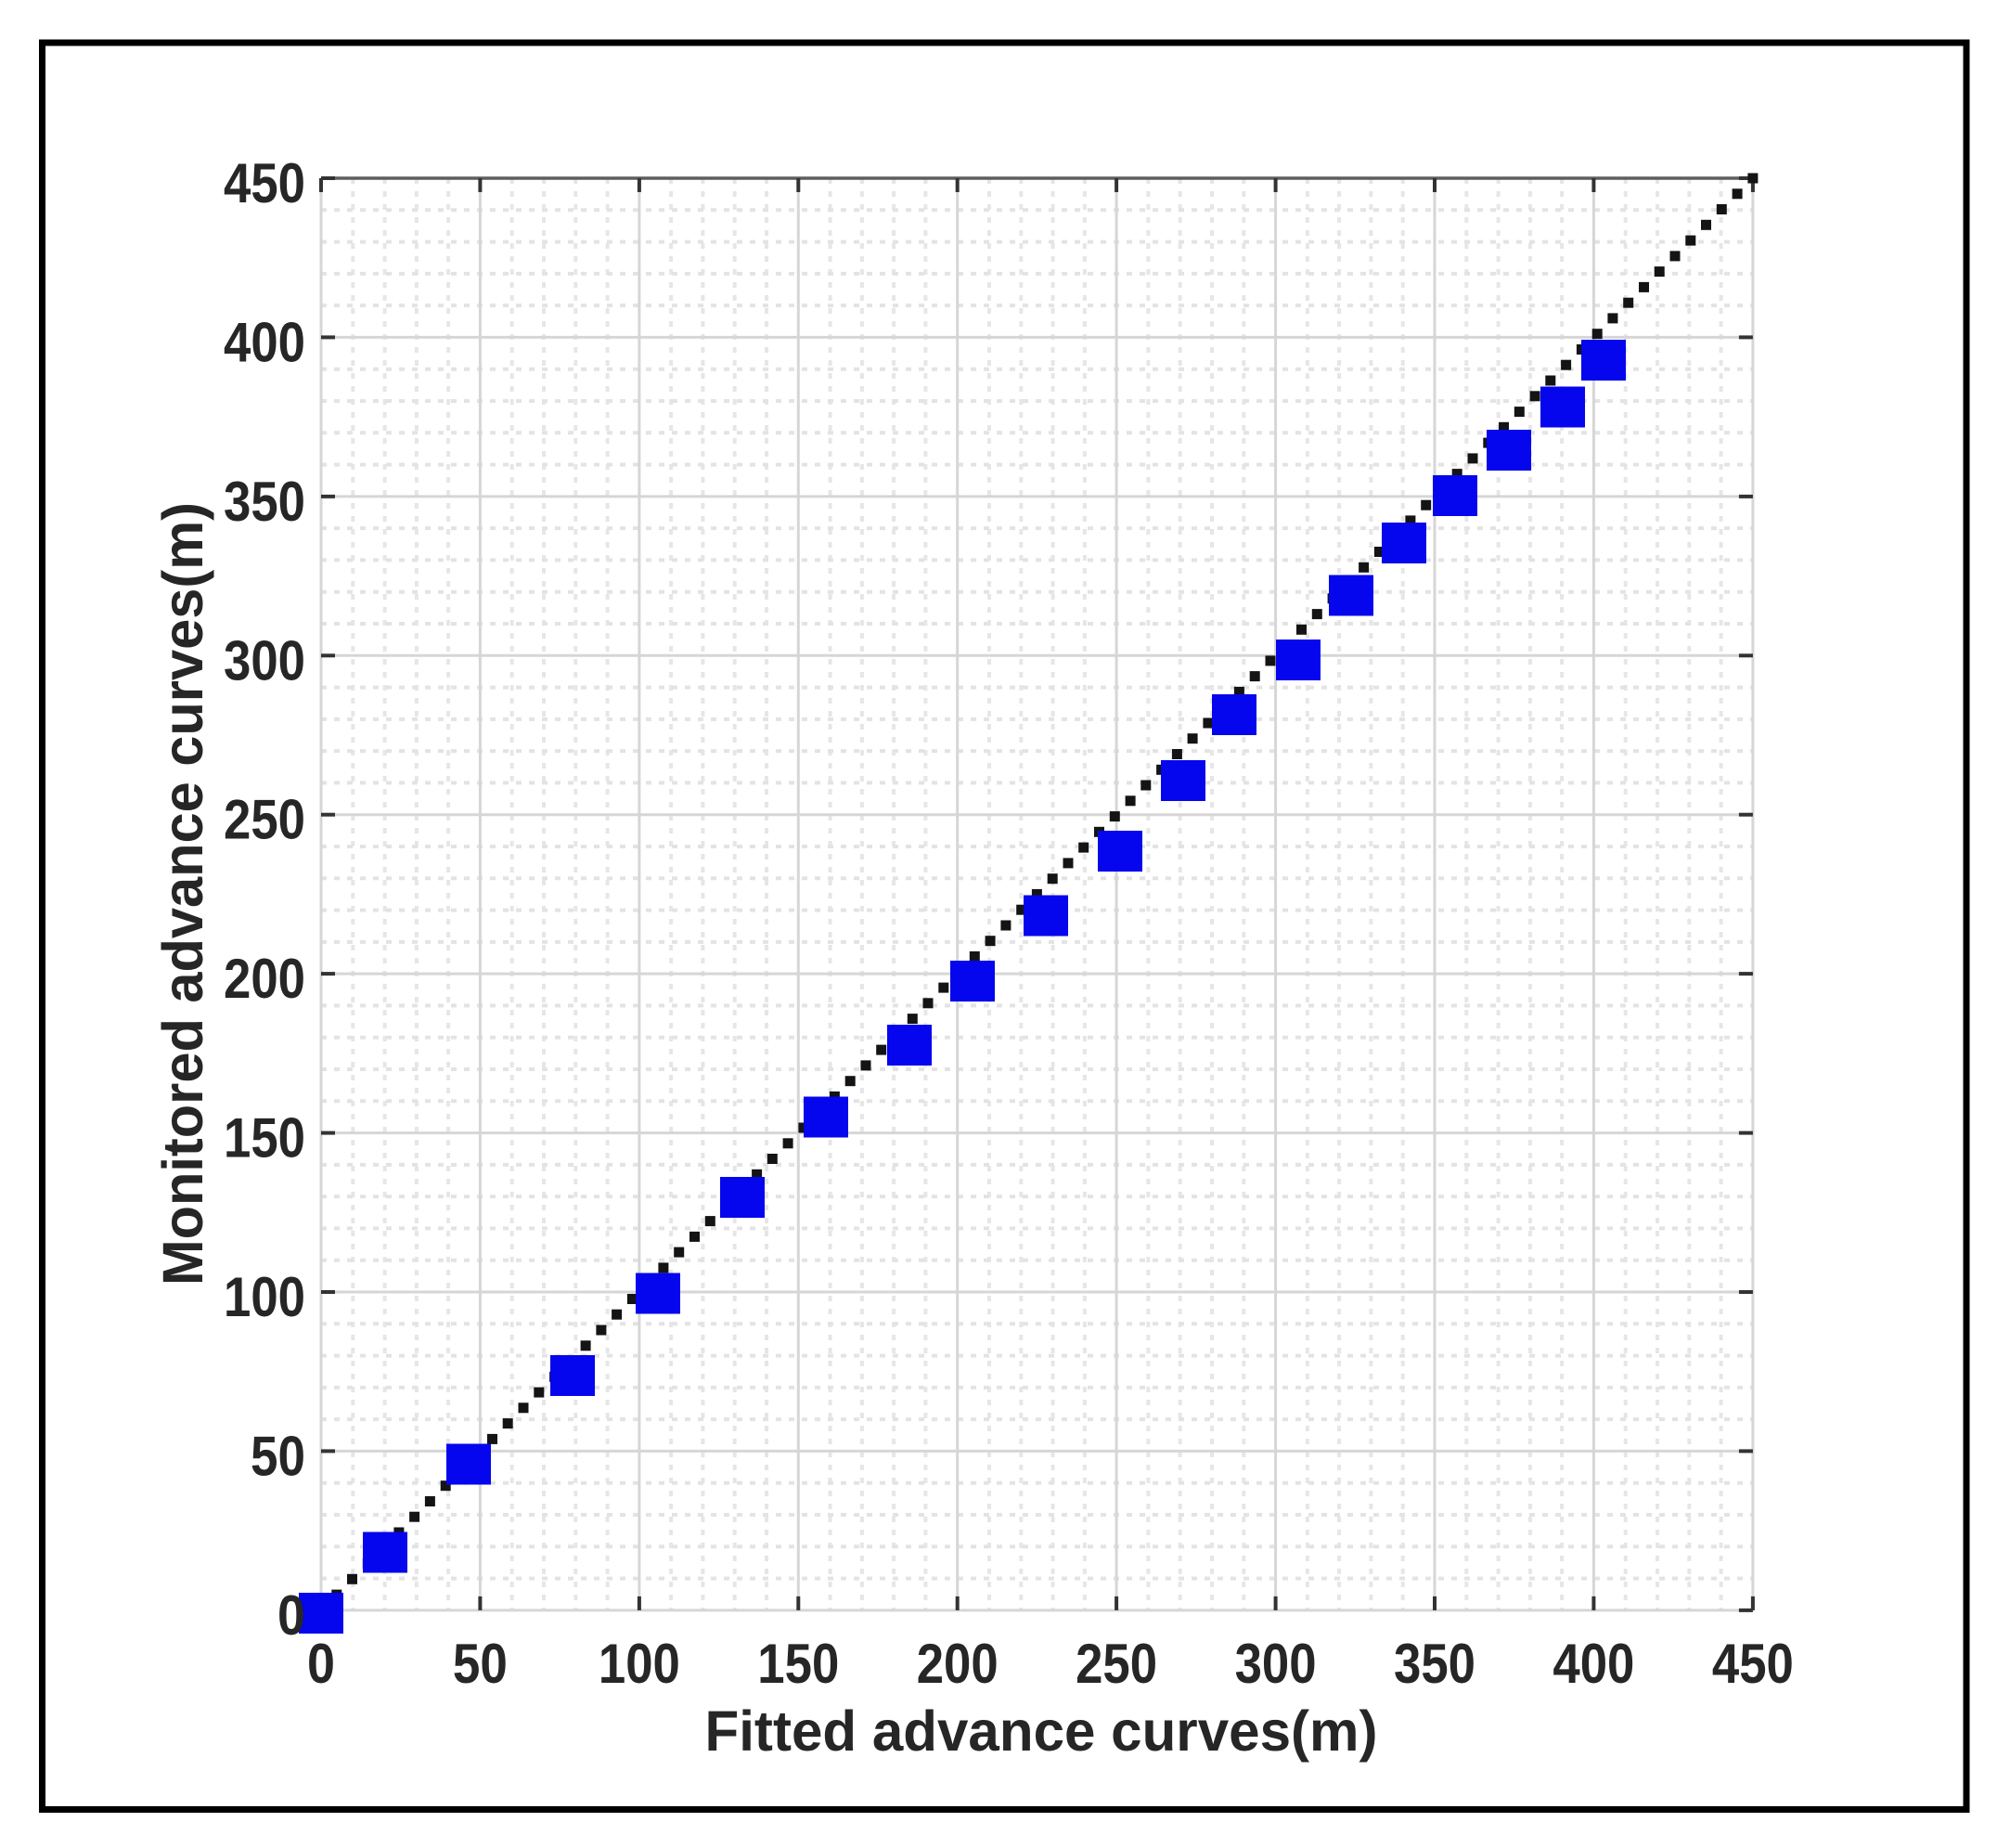 This screenshot has width=2010, height=1848. Describe the element at coordinates (1041, 1731) in the screenshot. I see `svg-text: Fitted advance curves(m)` at that location.